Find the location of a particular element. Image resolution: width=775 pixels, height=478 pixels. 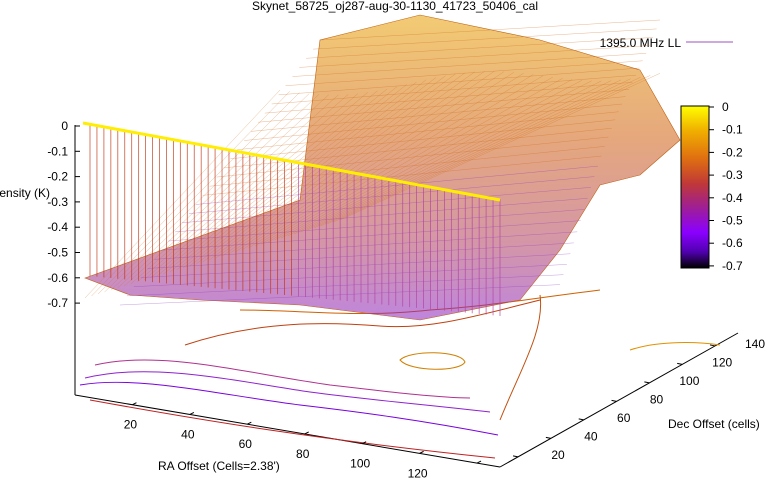

y-tick-label: 100 is located at coordinates (689, 381).